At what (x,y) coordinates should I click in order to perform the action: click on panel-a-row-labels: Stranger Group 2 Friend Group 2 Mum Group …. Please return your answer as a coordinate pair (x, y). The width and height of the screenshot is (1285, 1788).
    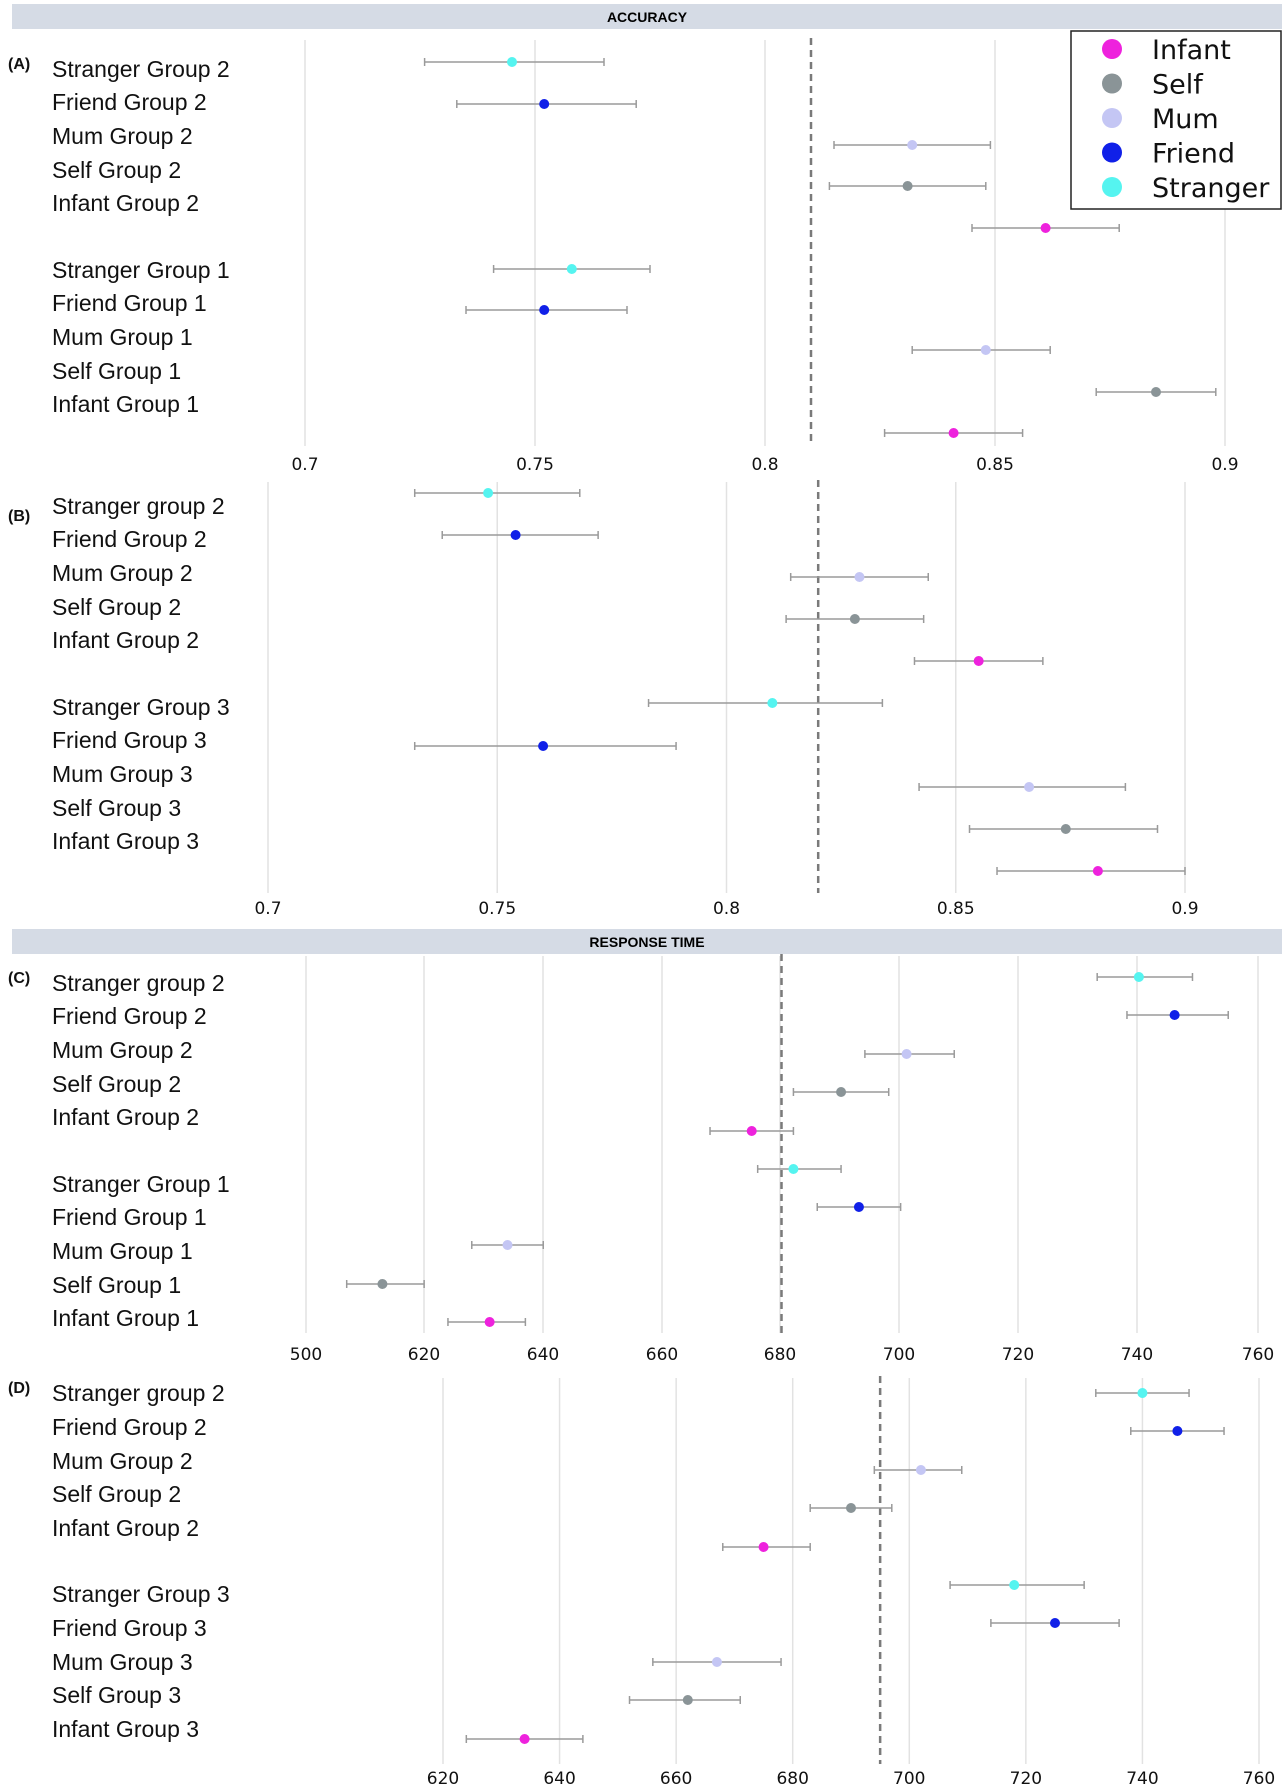
    Looking at the image, I should click on (141, 236).